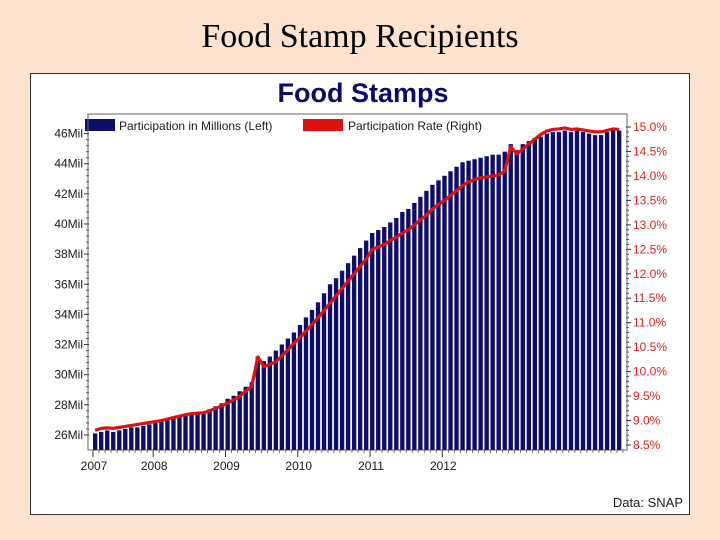  Describe the element at coordinates (94, 466) in the screenshot. I see `x-tick-label: 2007` at that location.